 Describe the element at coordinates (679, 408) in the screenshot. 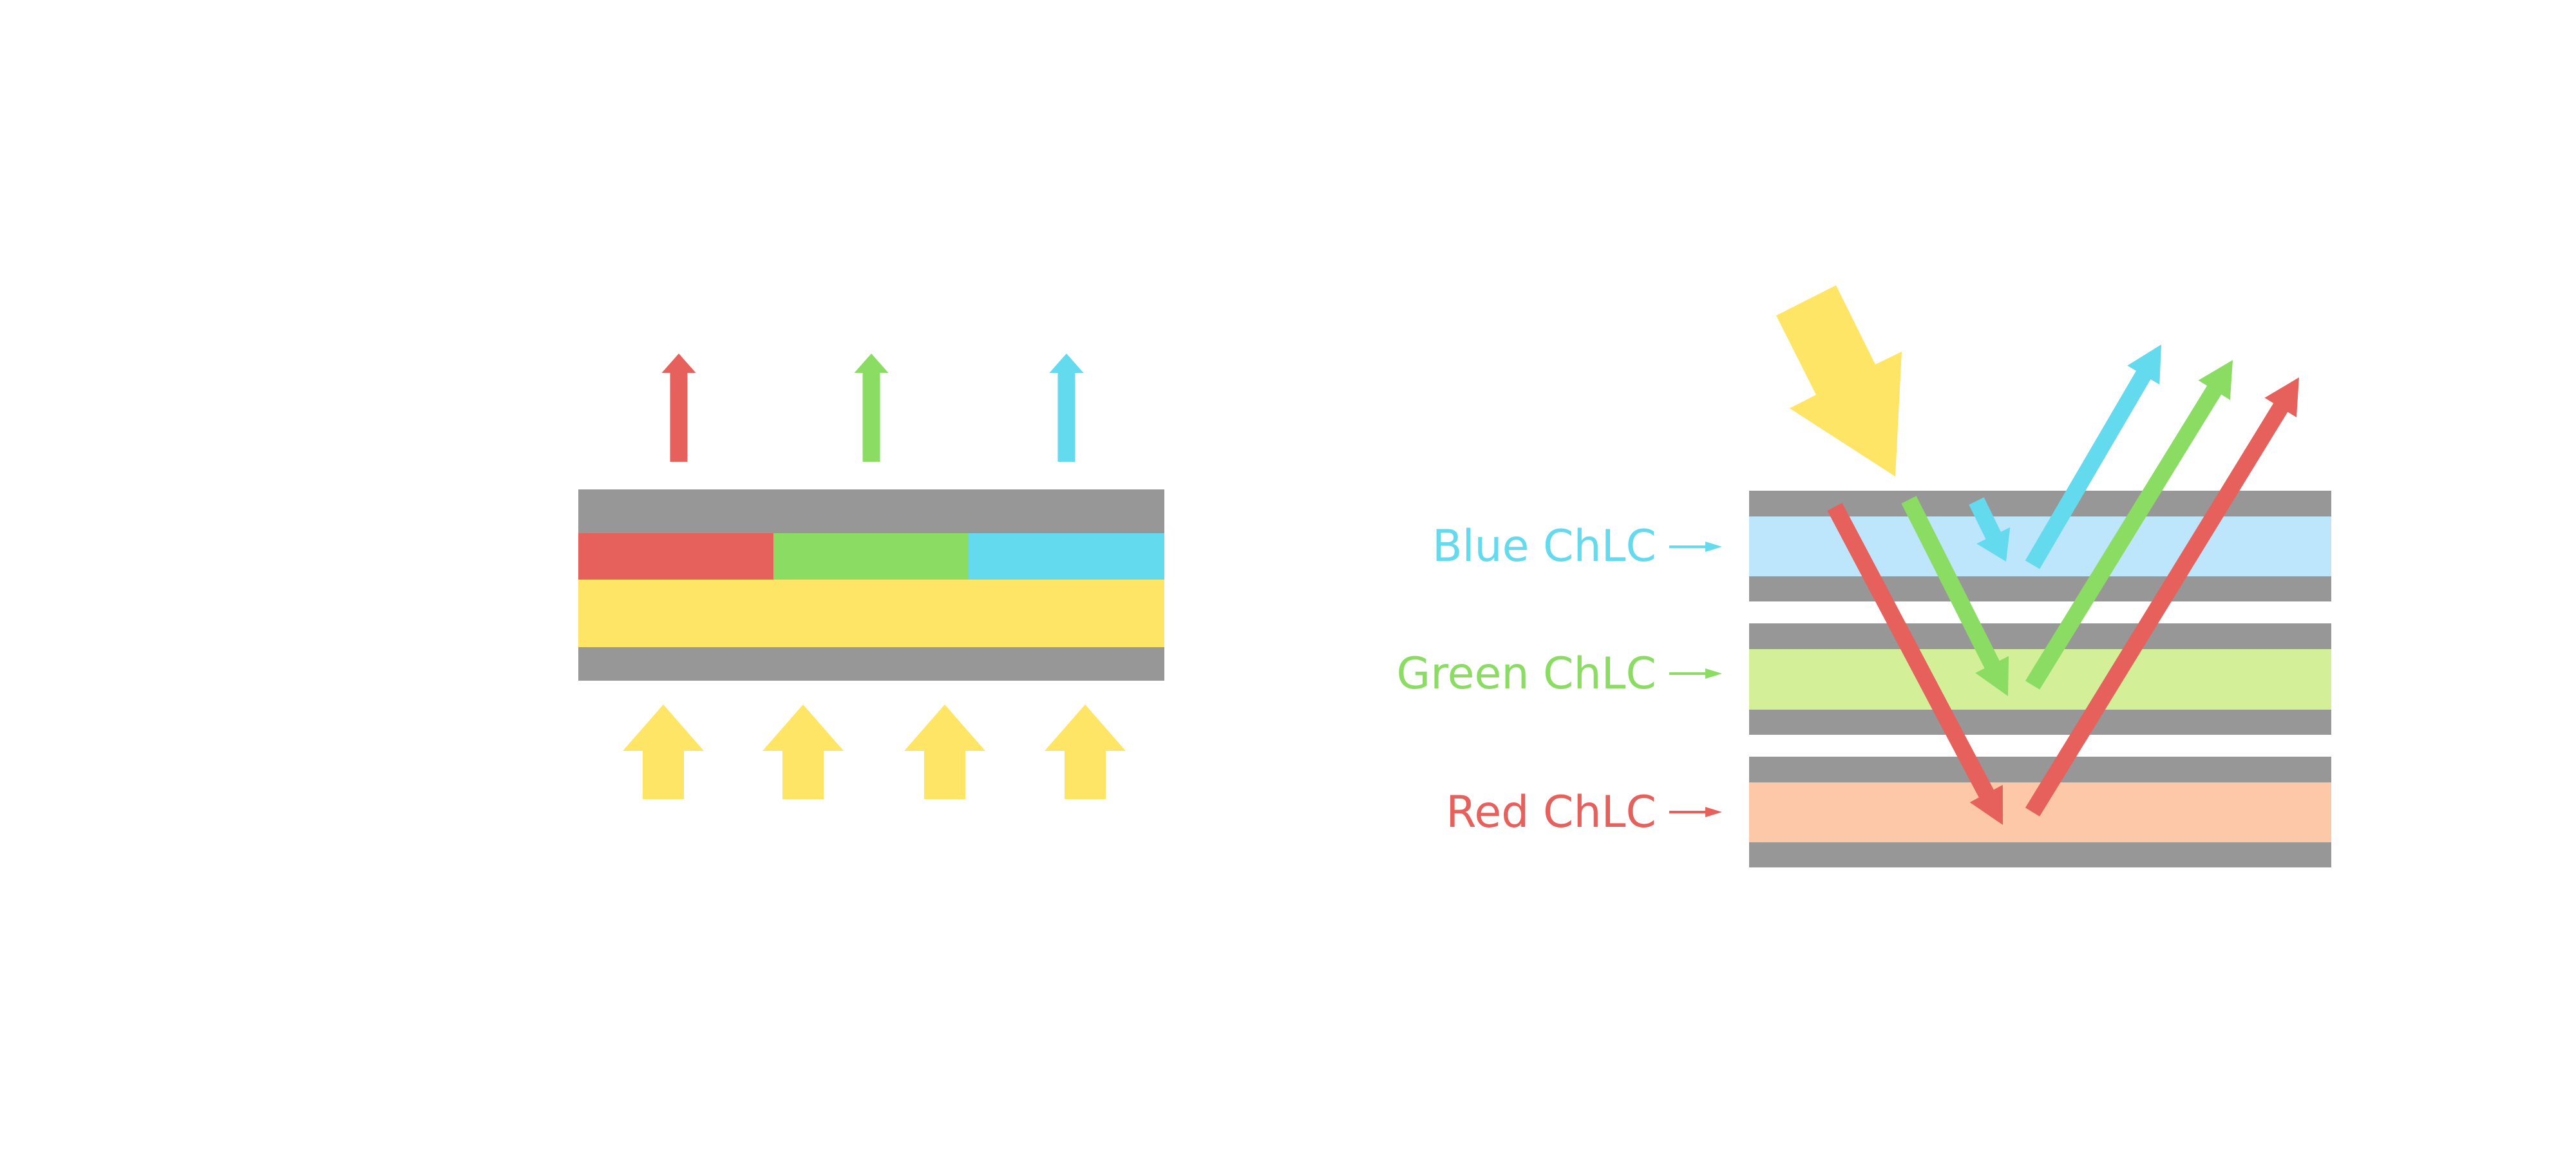

I see `red-emitted-light-arrow` at that location.